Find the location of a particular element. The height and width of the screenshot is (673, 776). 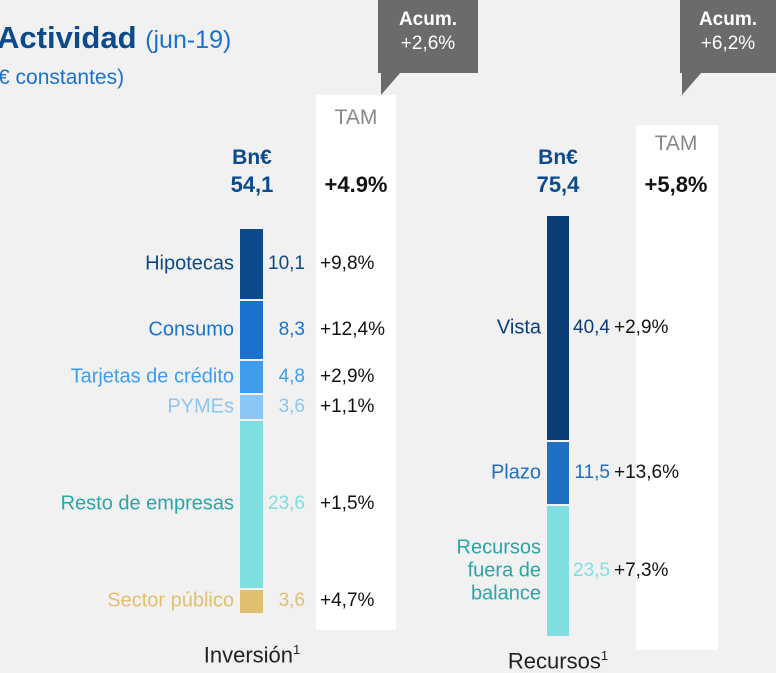

segment-name: Sector público is located at coordinates (170, 600).